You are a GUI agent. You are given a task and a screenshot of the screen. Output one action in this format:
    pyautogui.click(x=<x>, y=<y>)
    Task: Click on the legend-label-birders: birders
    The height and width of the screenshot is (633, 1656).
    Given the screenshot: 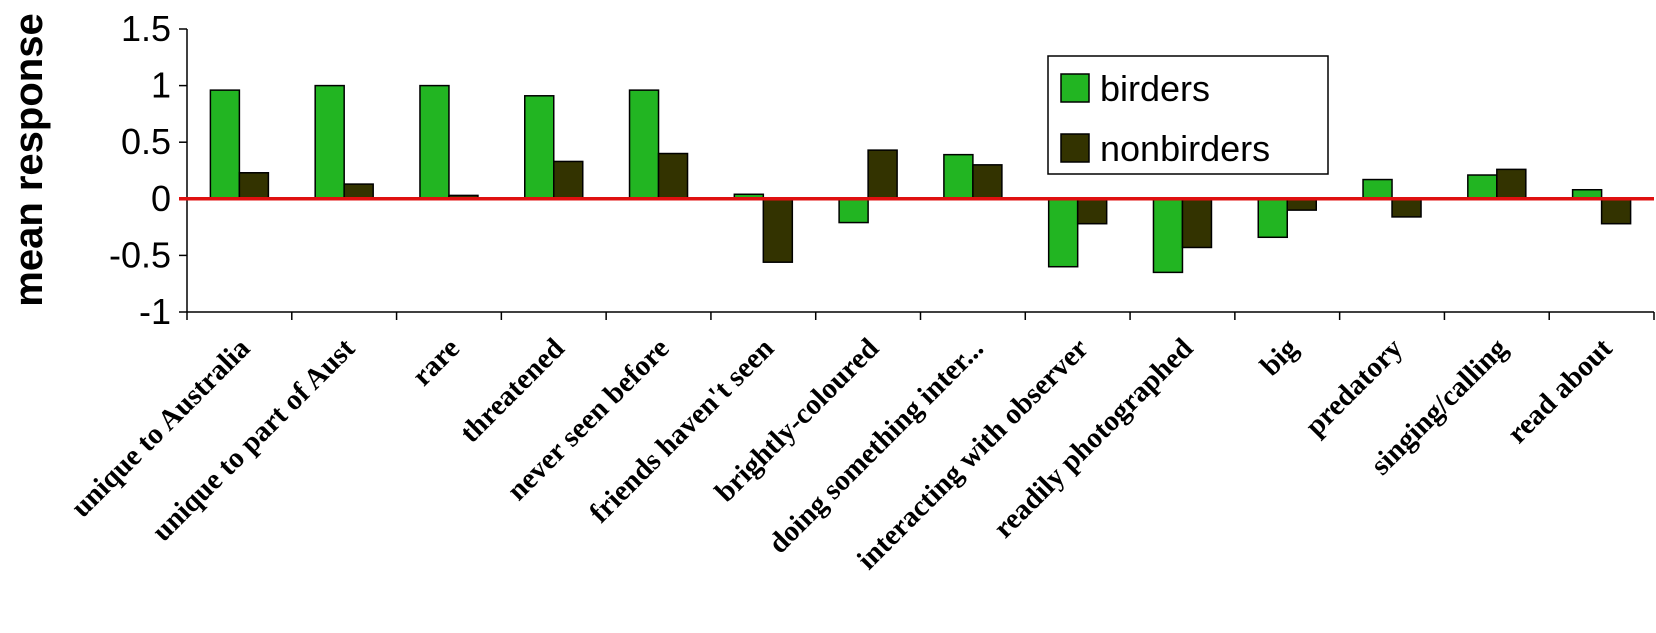 What is the action you would take?
    pyautogui.click(x=1155, y=88)
    